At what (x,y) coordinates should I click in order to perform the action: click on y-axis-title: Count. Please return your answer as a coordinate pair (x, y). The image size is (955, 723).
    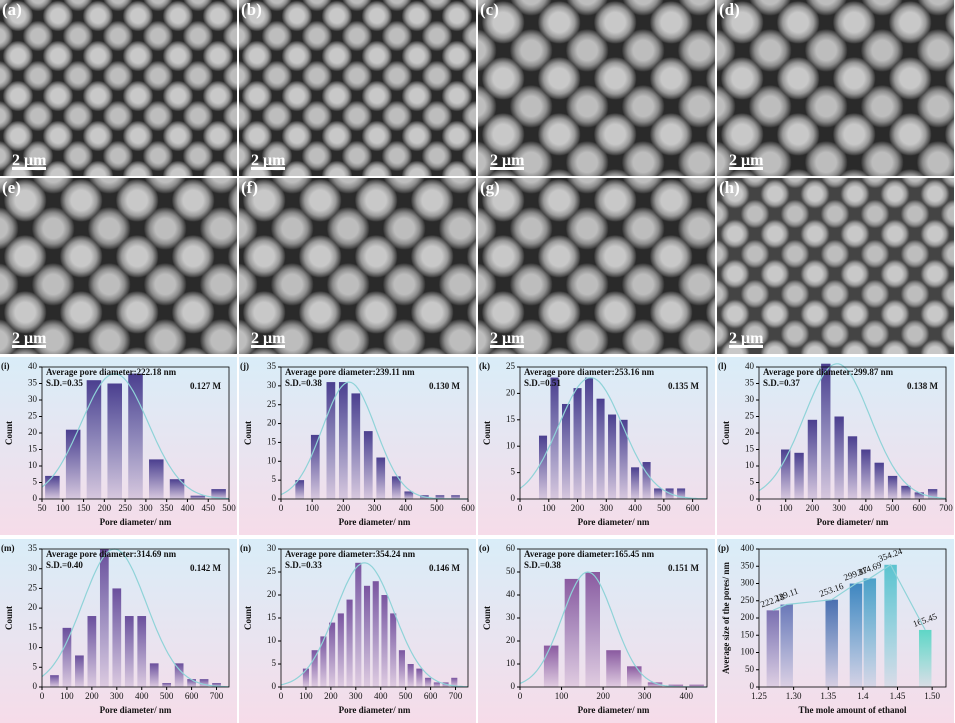
    Looking at the image, I should click on (9, 618).